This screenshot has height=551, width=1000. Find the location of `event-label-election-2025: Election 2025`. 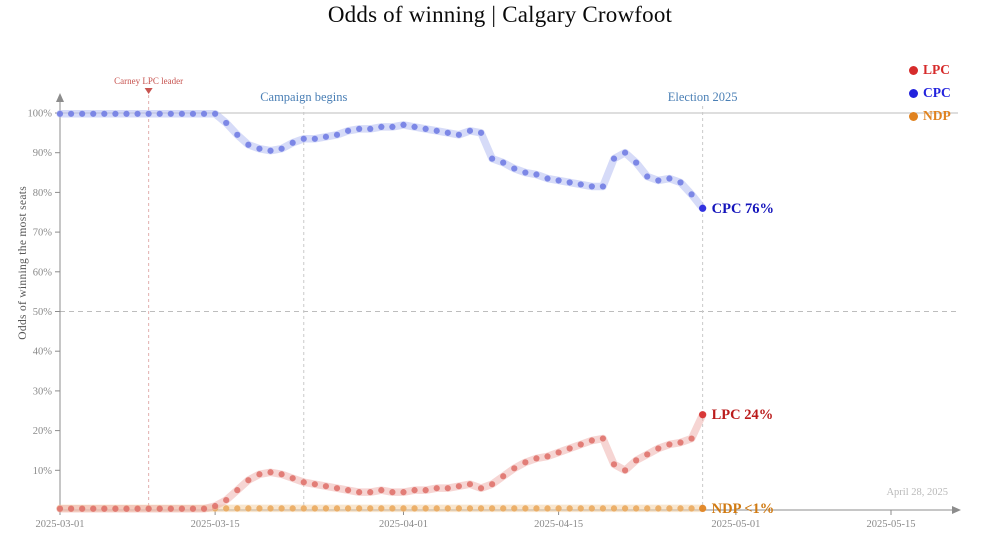

event-label-election-2025: Election 2025 is located at coordinates (703, 97).